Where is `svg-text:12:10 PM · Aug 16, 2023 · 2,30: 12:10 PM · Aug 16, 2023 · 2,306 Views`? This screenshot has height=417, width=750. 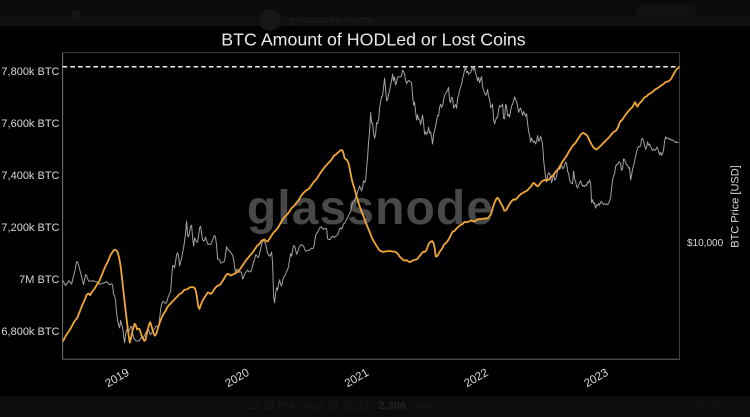 svg-text:12:10 PM · Aug 16, 2023 · 2,30: 12:10 PM · Aug 16, 2023 · 2,306 Views is located at coordinates (343, 406).